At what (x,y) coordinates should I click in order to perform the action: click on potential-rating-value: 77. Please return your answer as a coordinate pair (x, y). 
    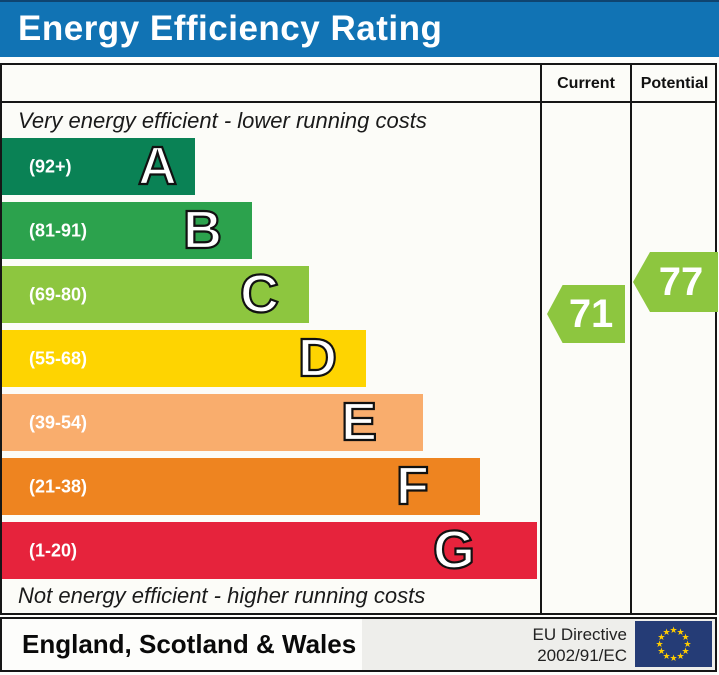
    Looking at the image, I should click on (681, 282).